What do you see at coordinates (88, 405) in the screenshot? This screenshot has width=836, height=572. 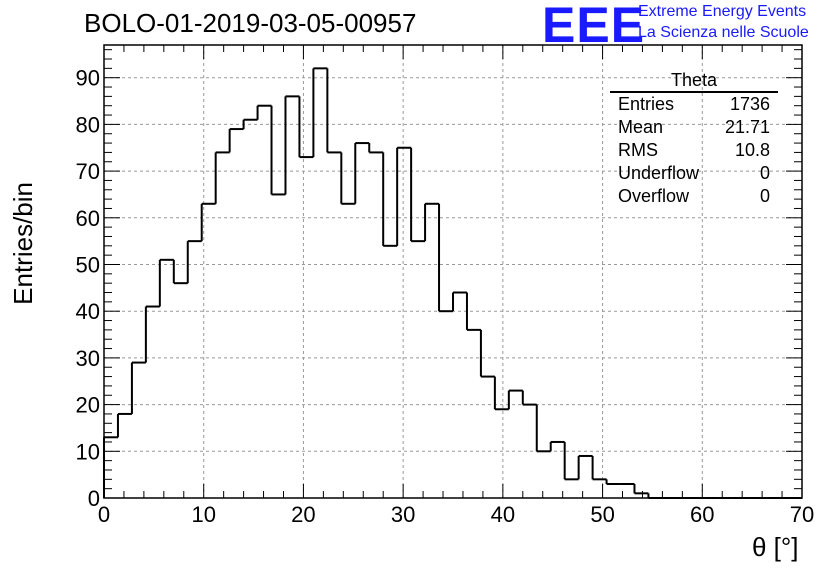 I see `y-tick-label: 20` at bounding box center [88, 405].